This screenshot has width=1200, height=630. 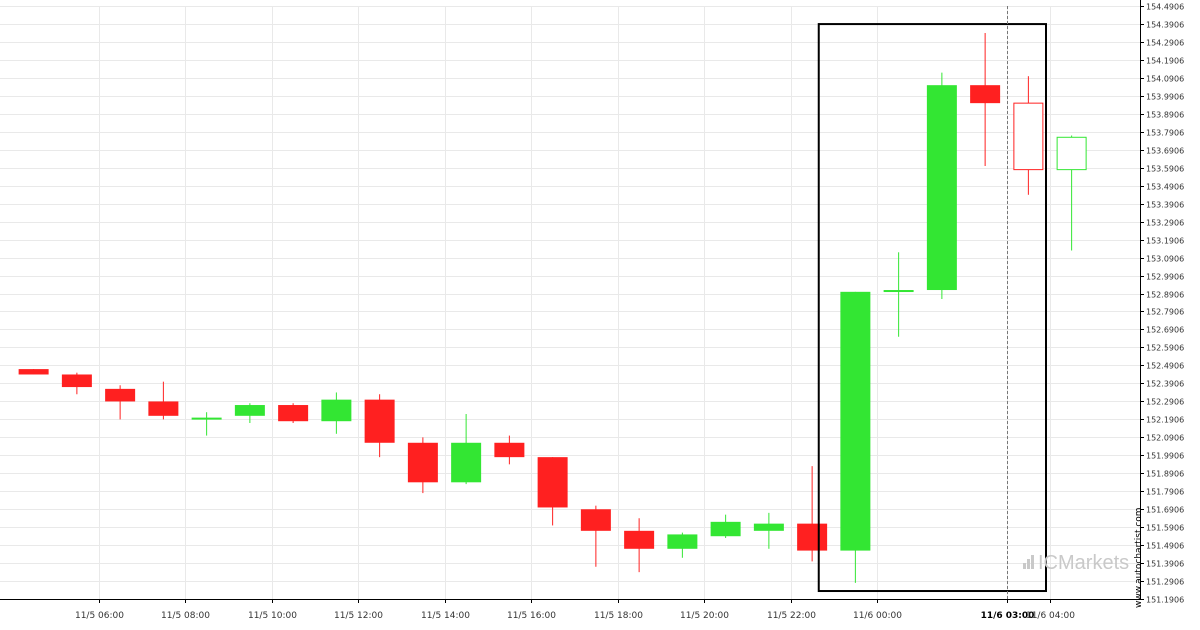 I want to click on y-tick-label: 152.9906, so click(x=1165, y=277).